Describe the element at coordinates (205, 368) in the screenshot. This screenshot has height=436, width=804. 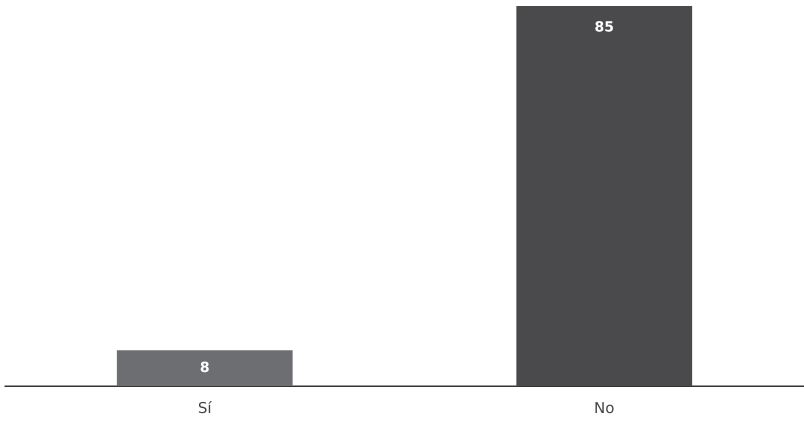
I see `data-label: 8` at that location.